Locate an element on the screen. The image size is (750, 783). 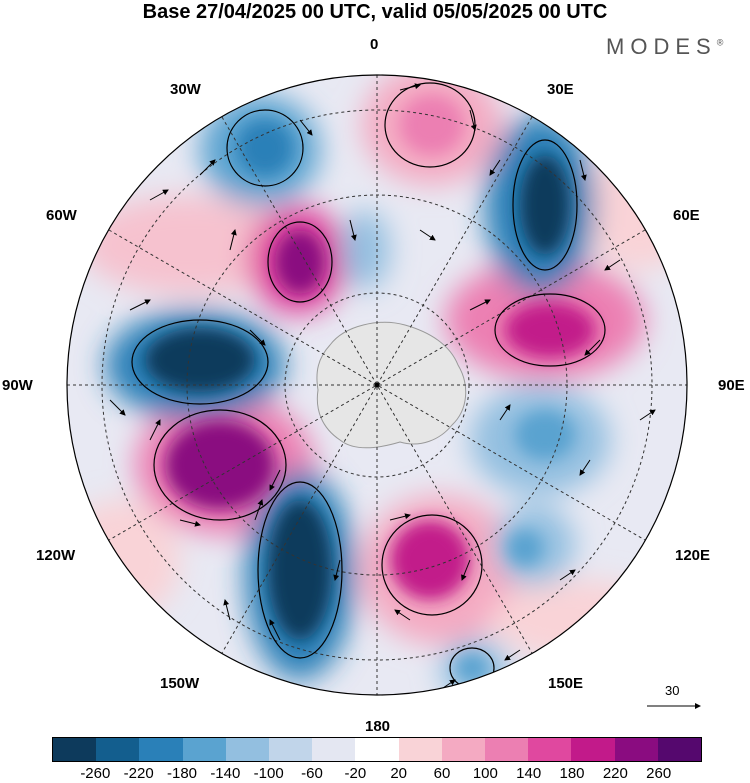
colorbar-tick-label: -60 is located at coordinates (312, 773).